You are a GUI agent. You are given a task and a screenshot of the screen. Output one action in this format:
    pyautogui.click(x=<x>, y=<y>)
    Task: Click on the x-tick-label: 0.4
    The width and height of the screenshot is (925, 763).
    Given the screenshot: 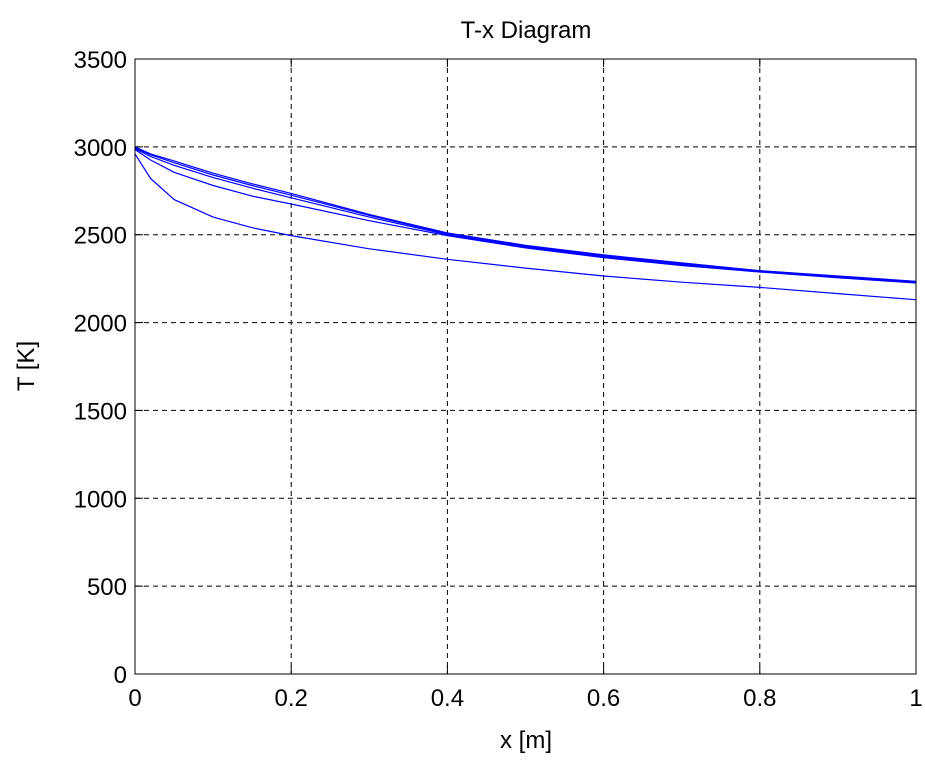 What is the action you would take?
    pyautogui.click(x=447, y=698)
    